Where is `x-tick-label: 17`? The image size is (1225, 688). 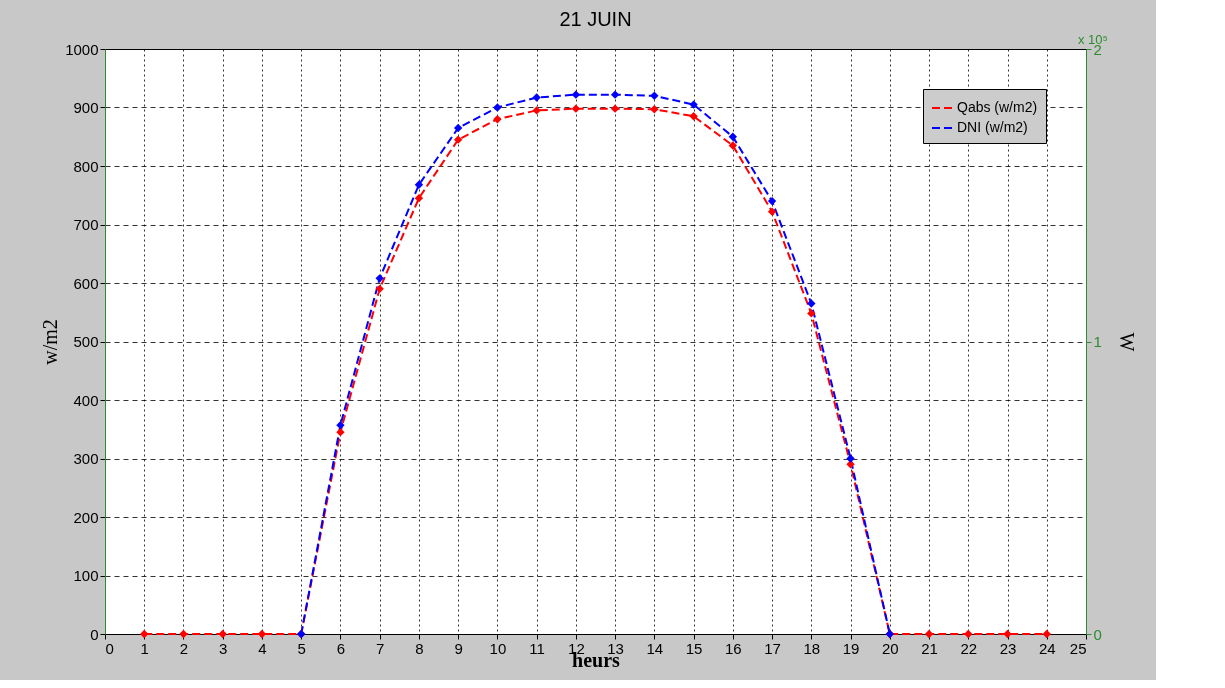 x-tick-label: 17 is located at coordinates (772, 648).